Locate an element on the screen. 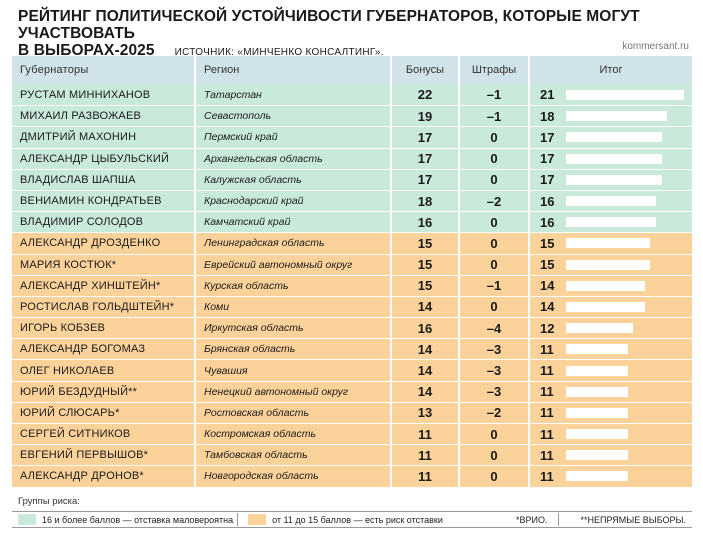  table-row: АЛЕКСАНДР БОГОМАЗ Брянская область 14 –3 11 is located at coordinates (352, 349).